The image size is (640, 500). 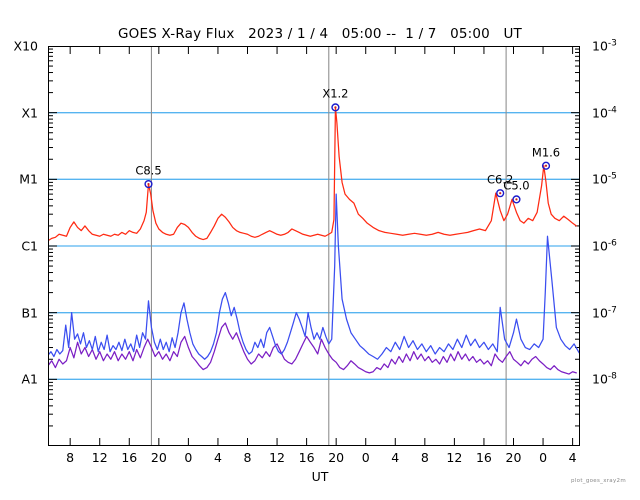 What do you see at coordinates (25, 46) in the screenshot?
I see `y-axis-left-label: X10` at bounding box center [25, 46].